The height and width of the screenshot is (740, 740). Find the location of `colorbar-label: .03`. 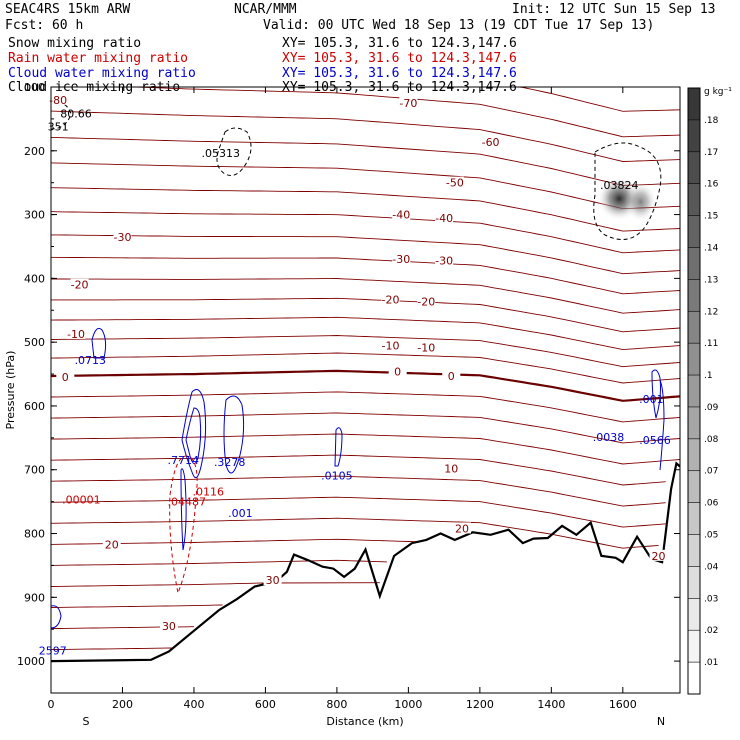

colorbar-label: .03 is located at coordinates (711, 599).